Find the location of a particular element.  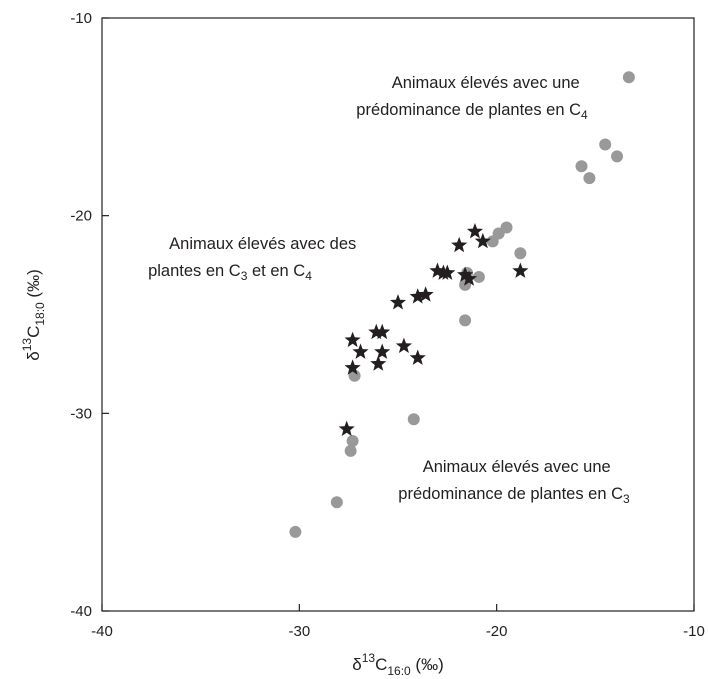

y-tick-label: -30 is located at coordinates (81, 413).